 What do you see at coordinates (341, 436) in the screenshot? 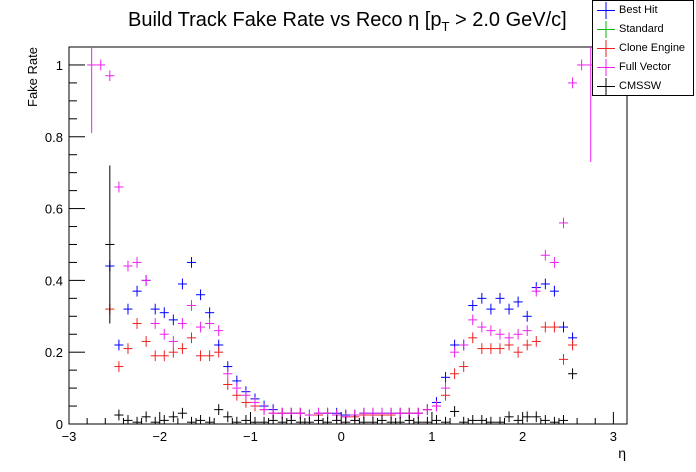
I see `x-tick-label: 0` at bounding box center [341, 436].